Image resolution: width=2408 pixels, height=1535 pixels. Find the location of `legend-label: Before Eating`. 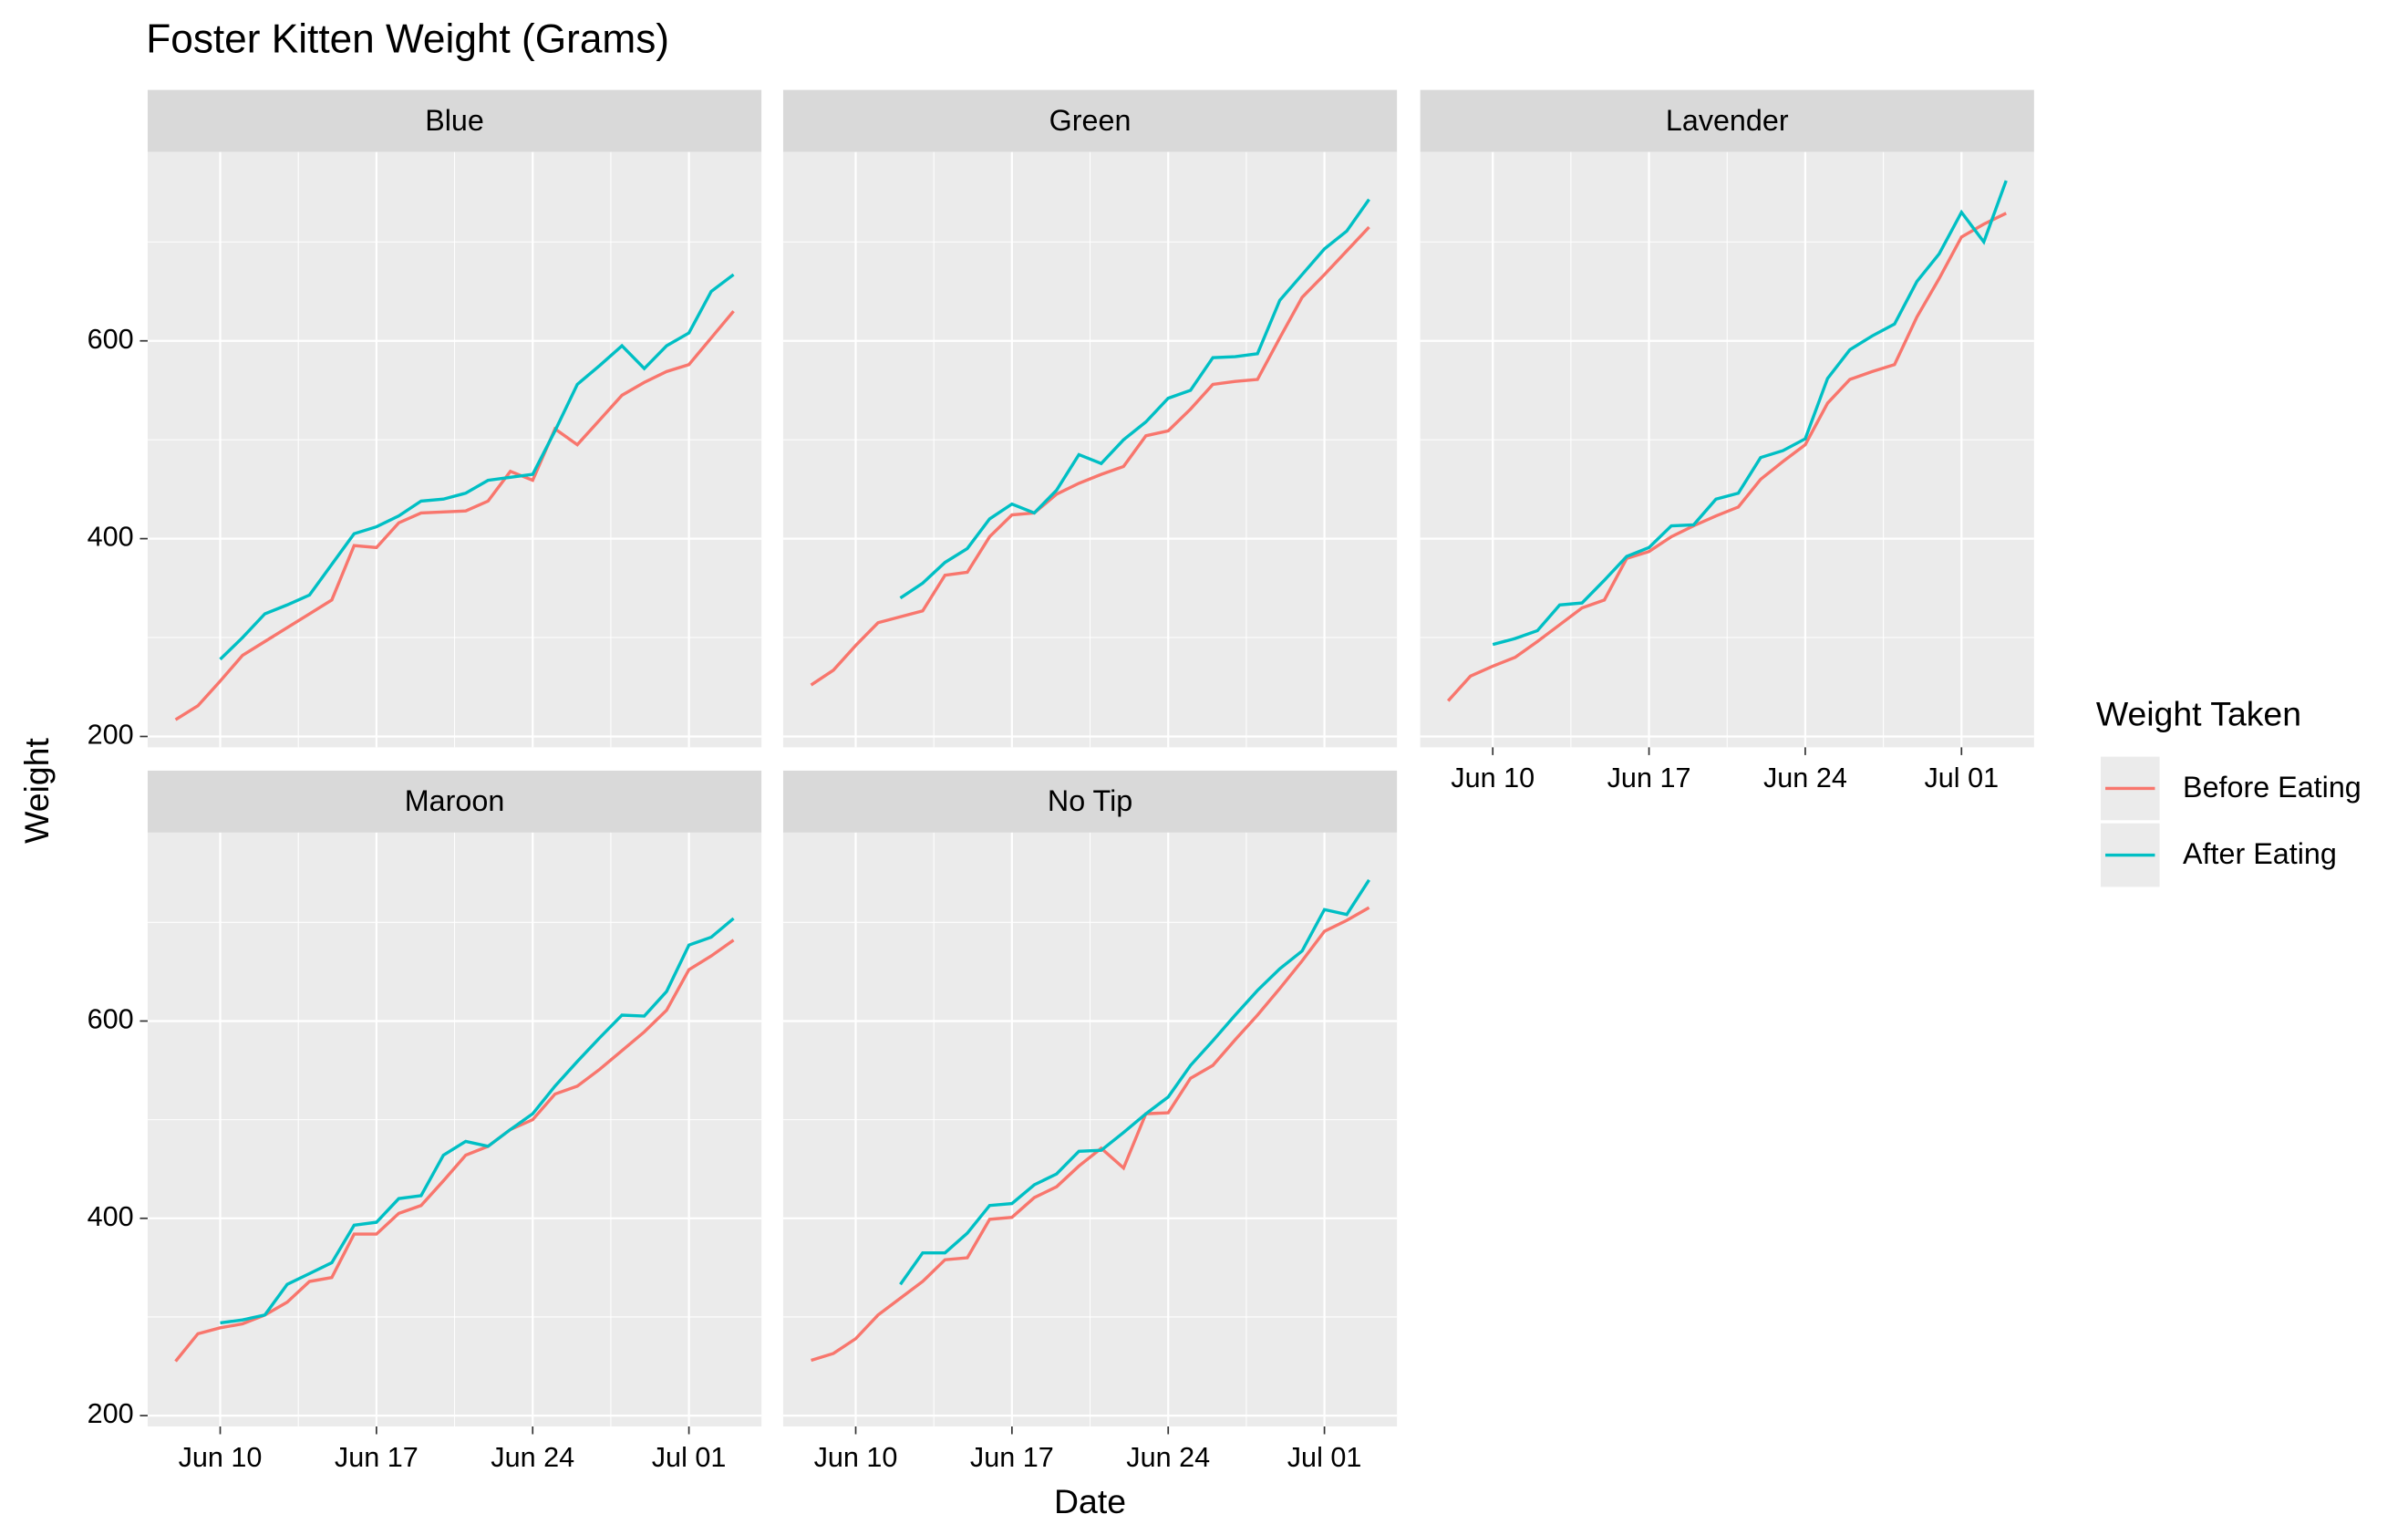

legend-label: Before Eating is located at coordinates (2272, 787).